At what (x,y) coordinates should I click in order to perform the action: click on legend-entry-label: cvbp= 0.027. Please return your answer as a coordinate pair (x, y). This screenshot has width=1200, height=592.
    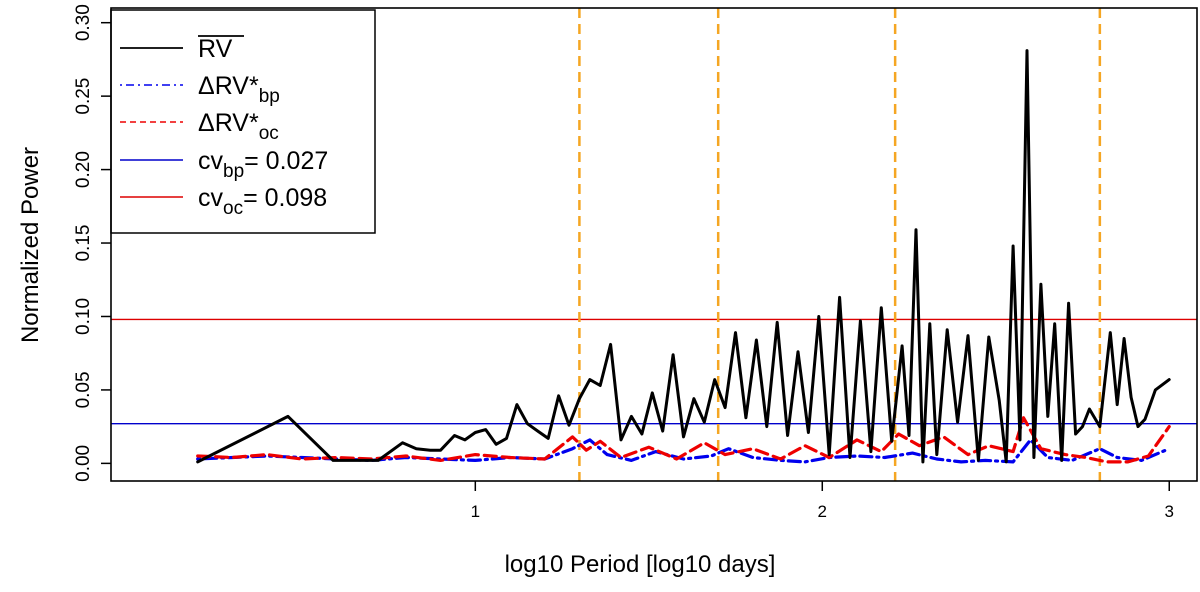
    Looking at the image, I should click on (263, 164).